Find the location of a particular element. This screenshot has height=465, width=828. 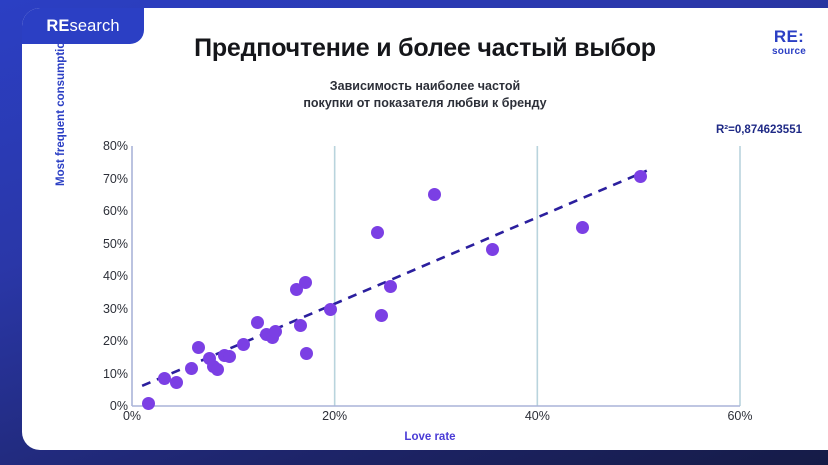

y-tick-label: 70% is located at coordinates (115, 178).